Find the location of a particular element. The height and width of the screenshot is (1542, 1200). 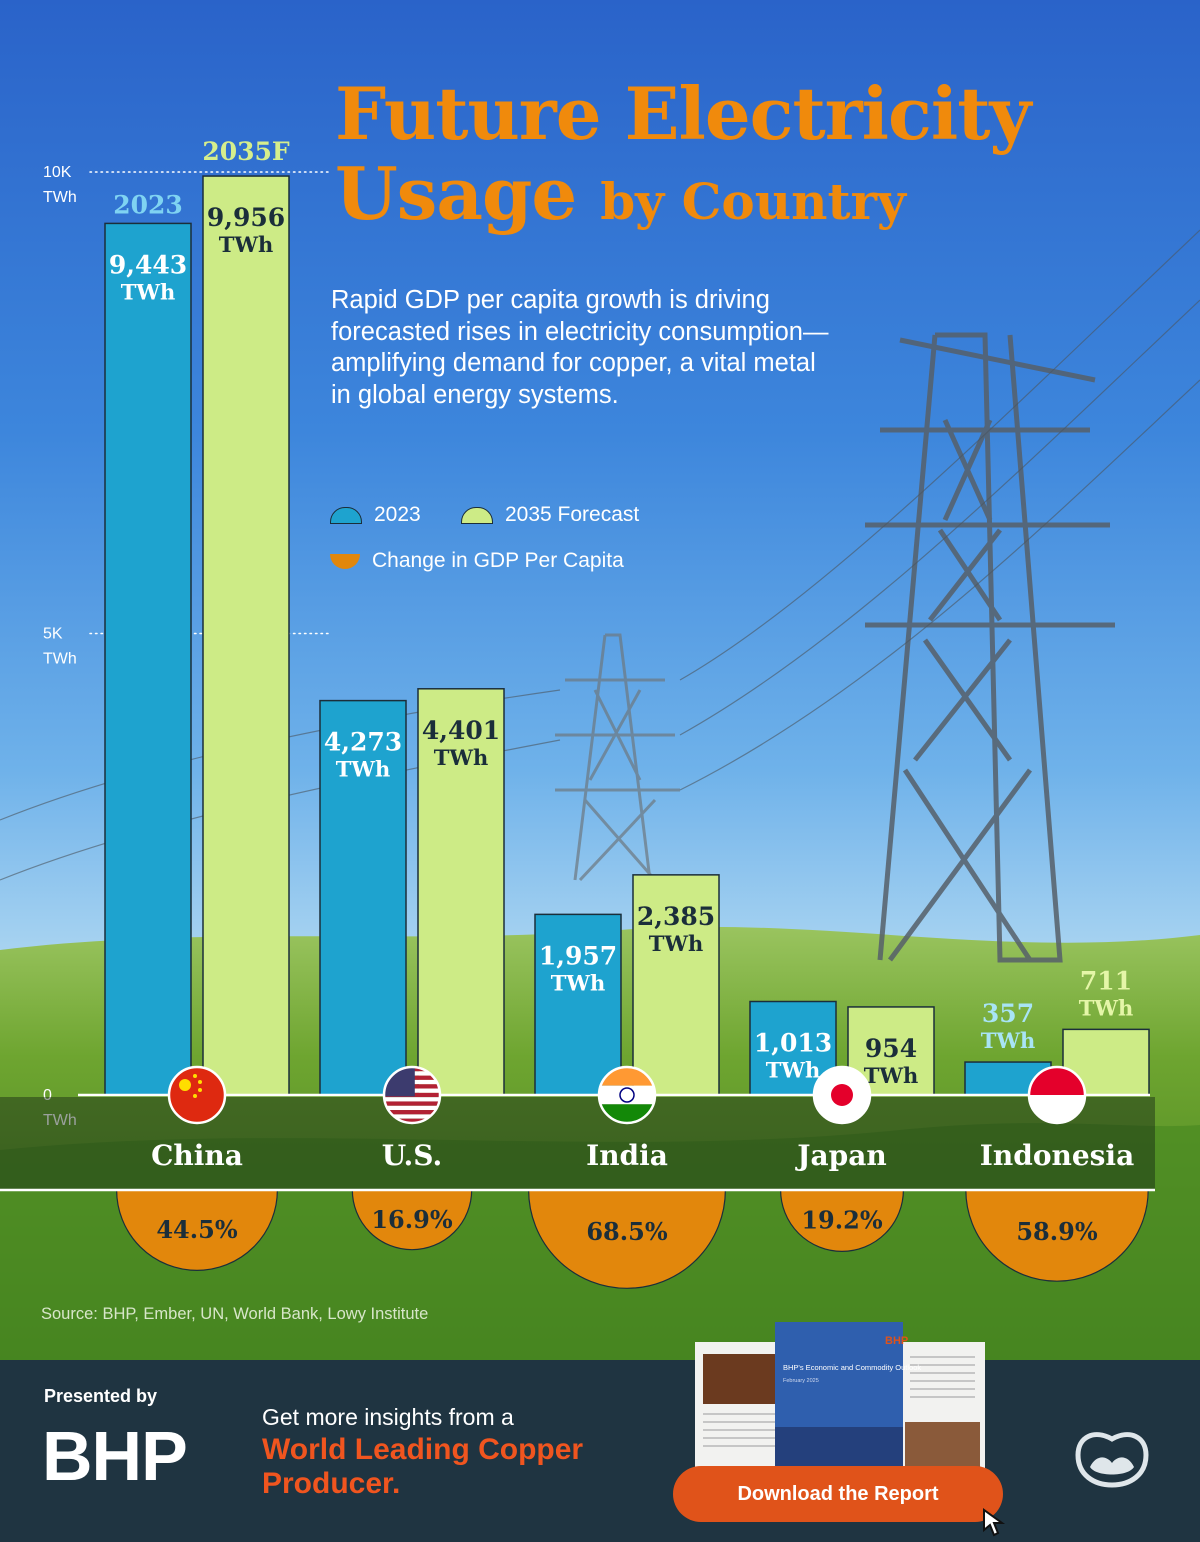

country-label: China is located at coordinates (197, 1155).